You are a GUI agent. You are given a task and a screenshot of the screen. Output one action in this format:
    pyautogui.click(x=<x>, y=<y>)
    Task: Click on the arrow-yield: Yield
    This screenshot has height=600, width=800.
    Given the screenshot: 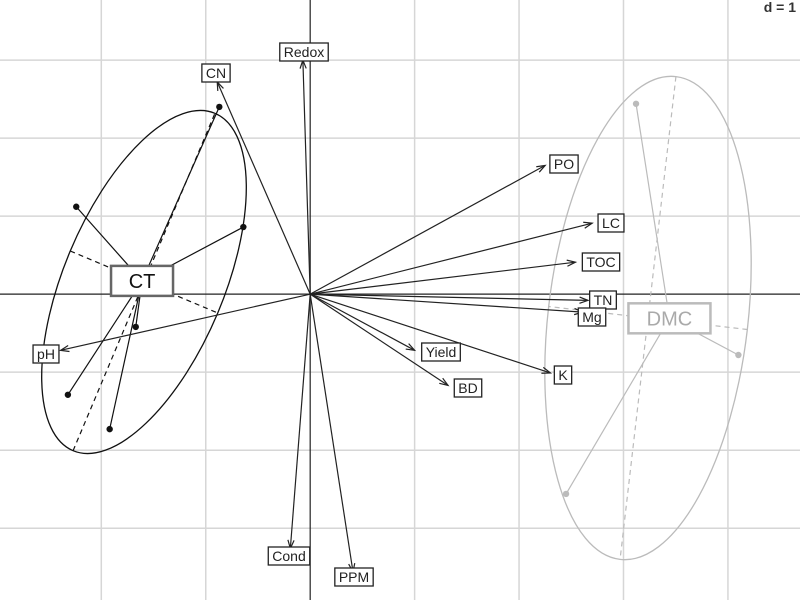 What is the action you would take?
    pyautogui.click(x=385, y=327)
    